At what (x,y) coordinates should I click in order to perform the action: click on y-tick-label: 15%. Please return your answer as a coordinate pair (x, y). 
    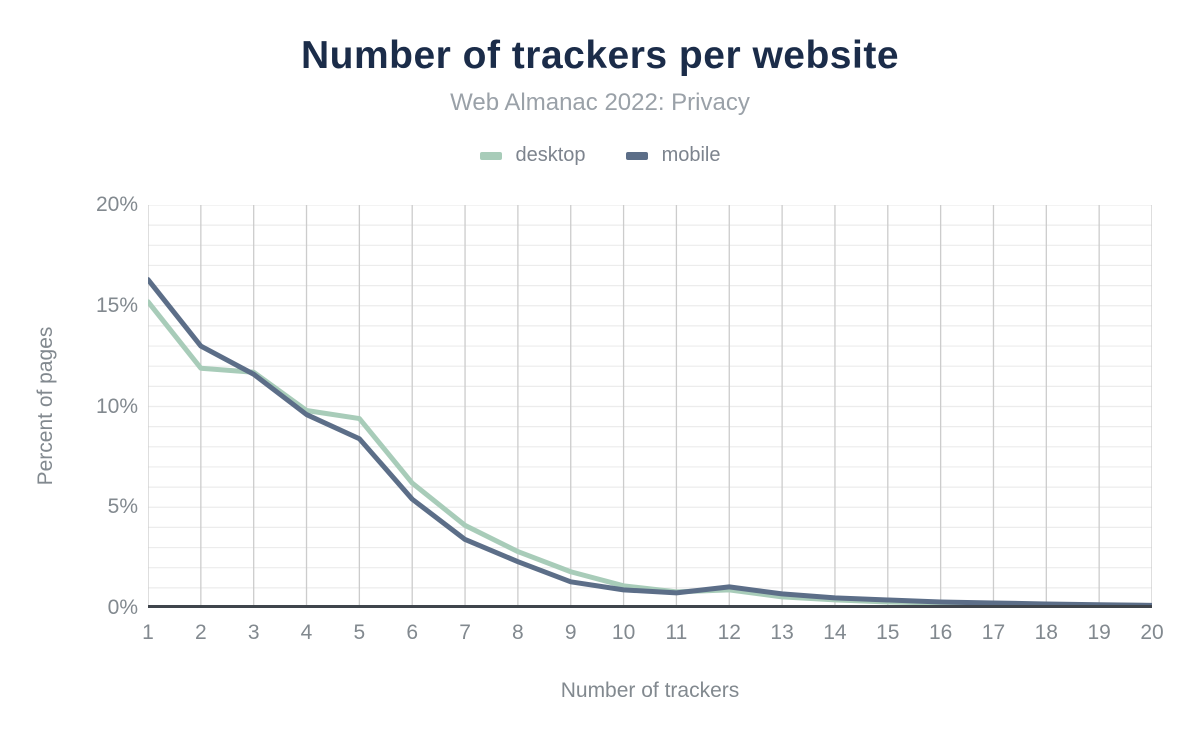
    Looking at the image, I should click on (116, 305).